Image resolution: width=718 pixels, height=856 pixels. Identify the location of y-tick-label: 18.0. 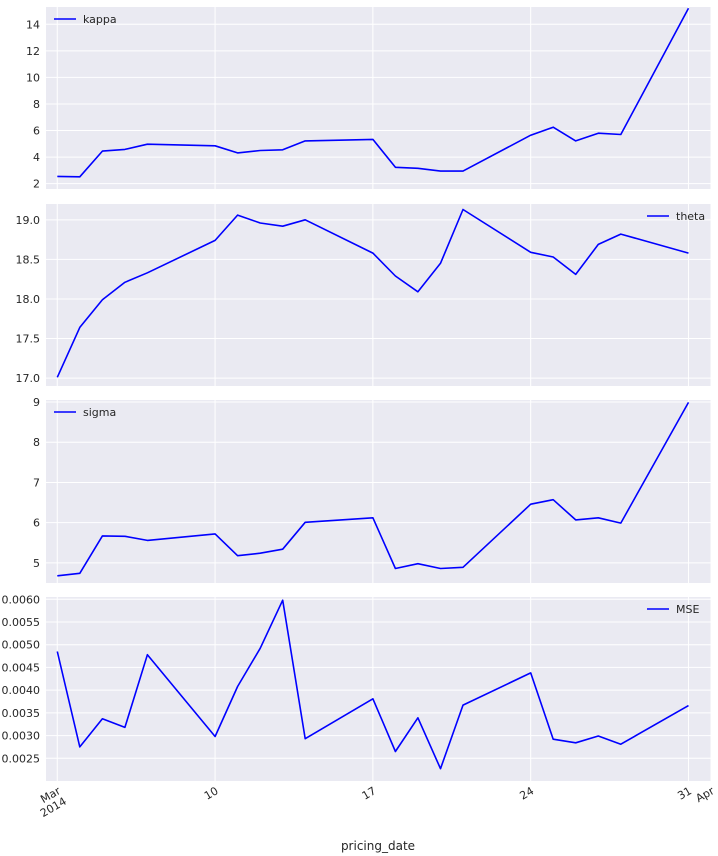
(28, 299).